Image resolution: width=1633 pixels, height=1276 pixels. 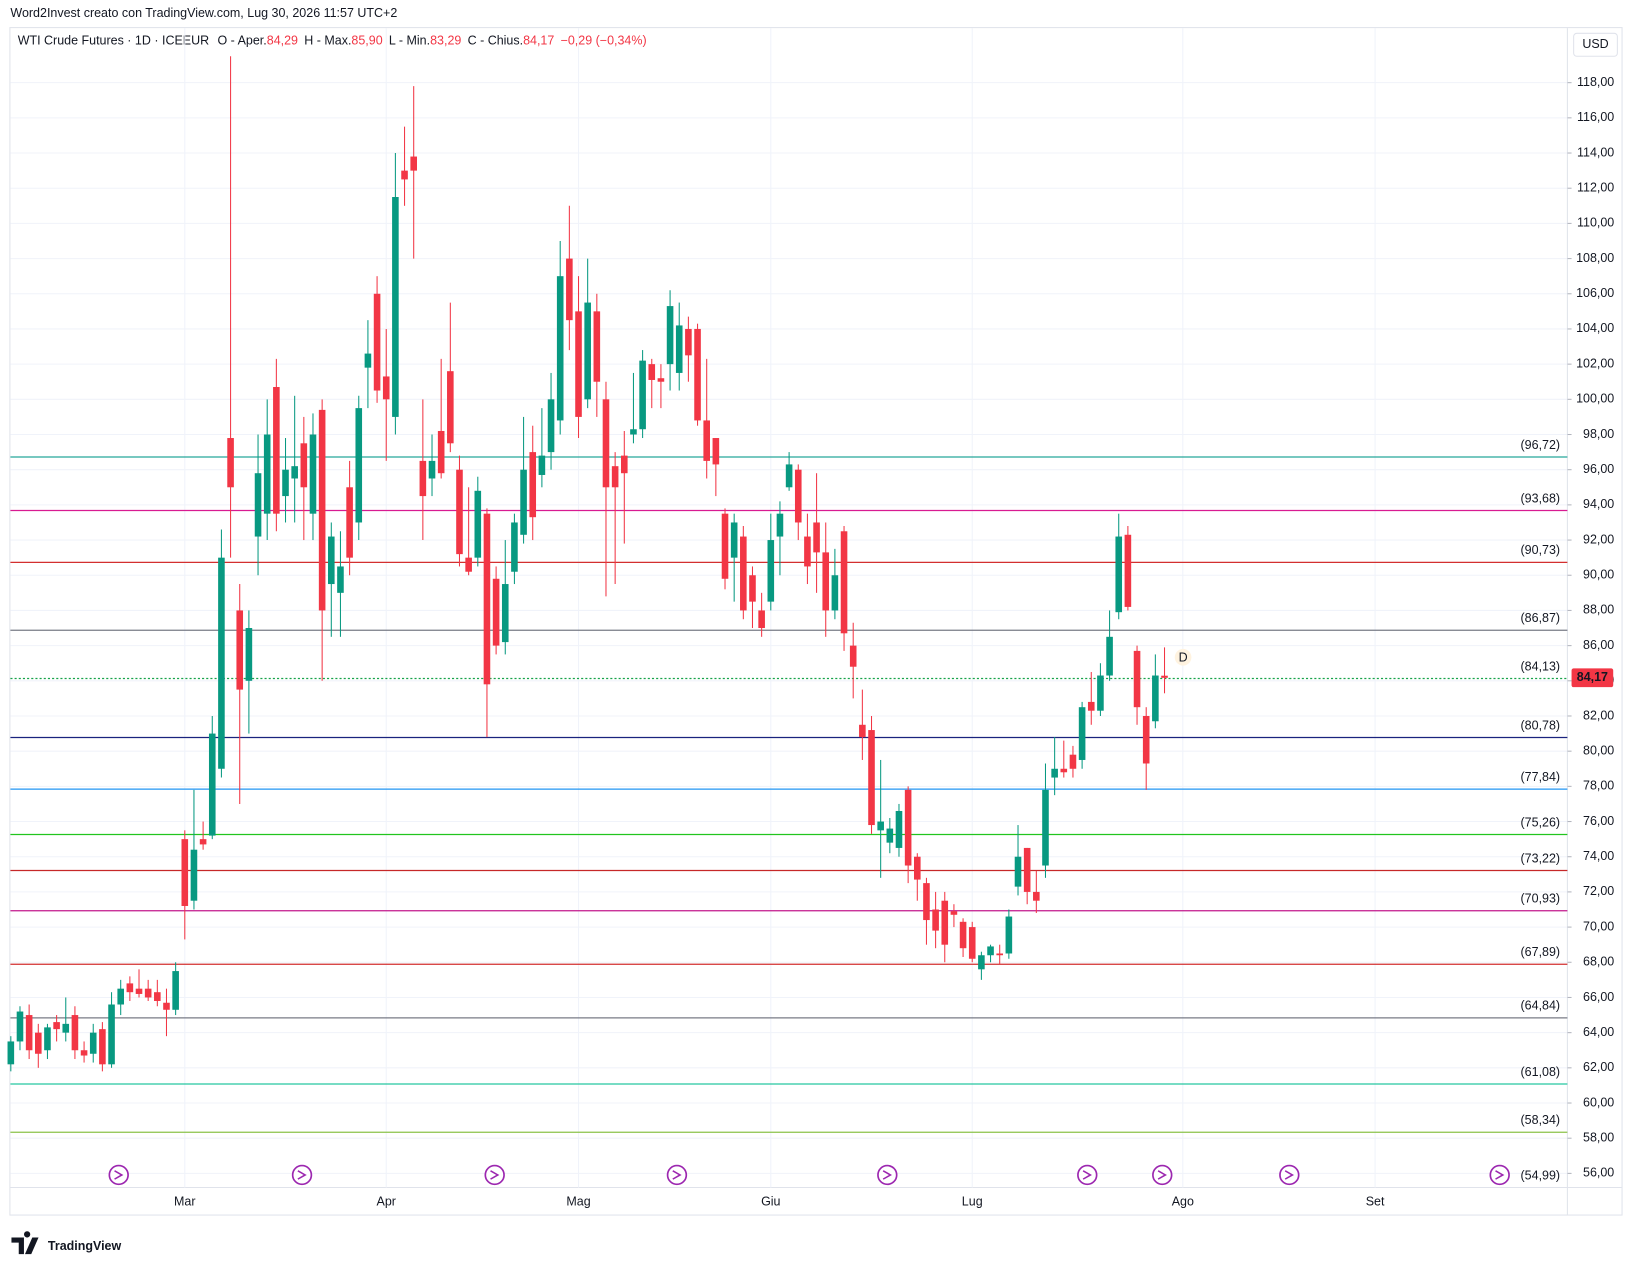 I want to click on high-label: H - Max., so click(x=327, y=41).